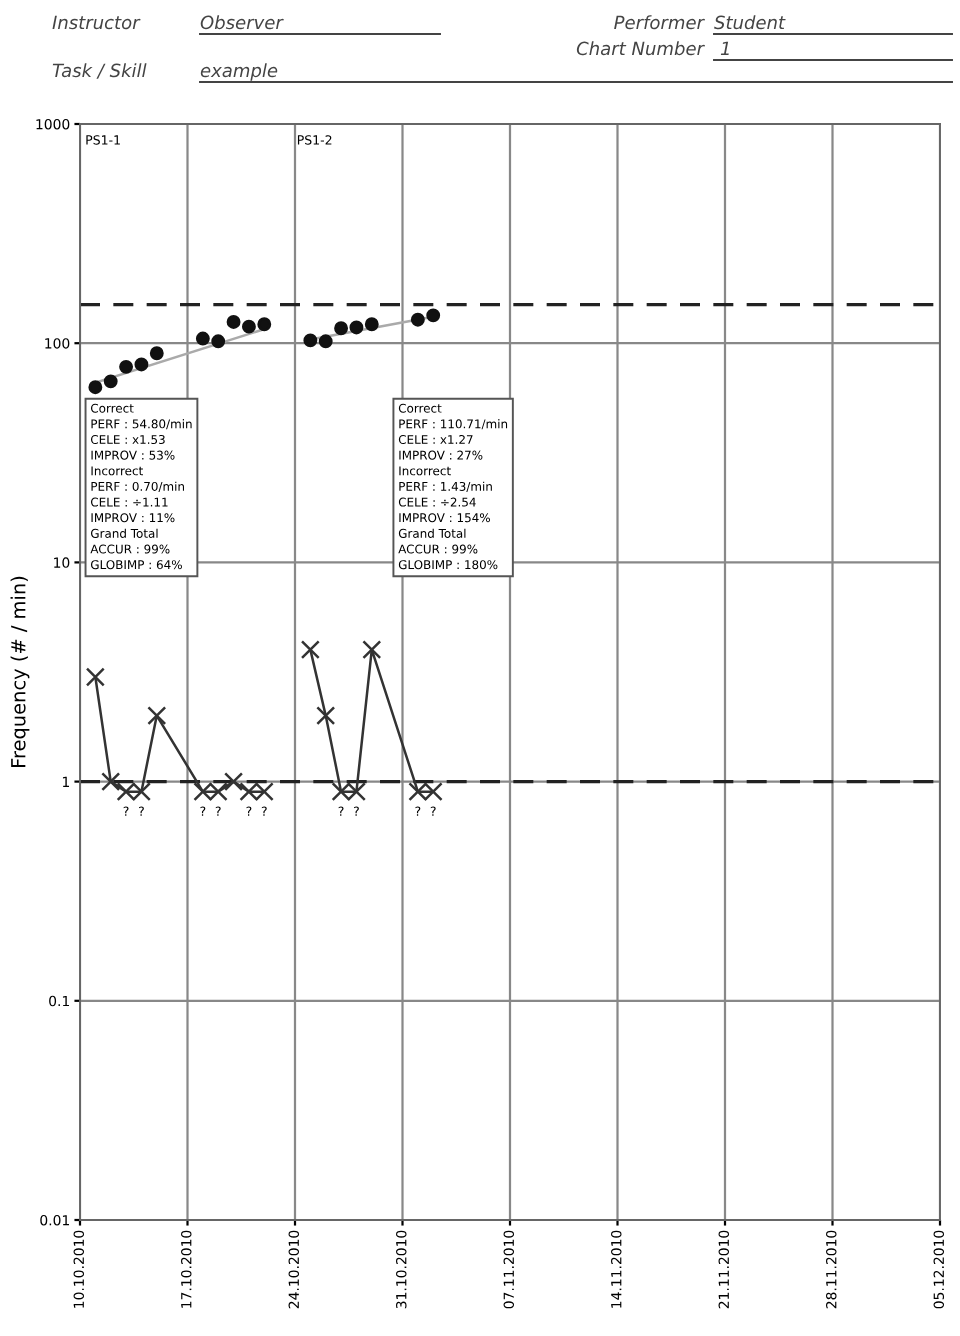 Image resolution: width=960 pixels, height=1336 pixels. I want to click on text: Student, so click(750, 22).